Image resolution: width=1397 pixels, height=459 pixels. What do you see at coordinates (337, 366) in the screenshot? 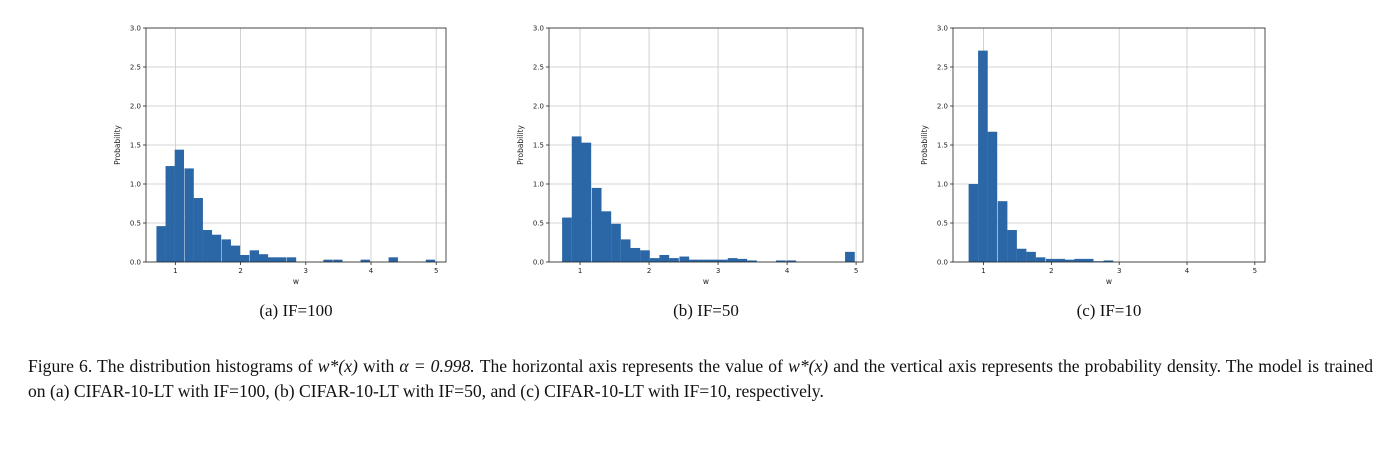
I see `caption-math-w-star-1: w*(x)` at bounding box center [337, 366].